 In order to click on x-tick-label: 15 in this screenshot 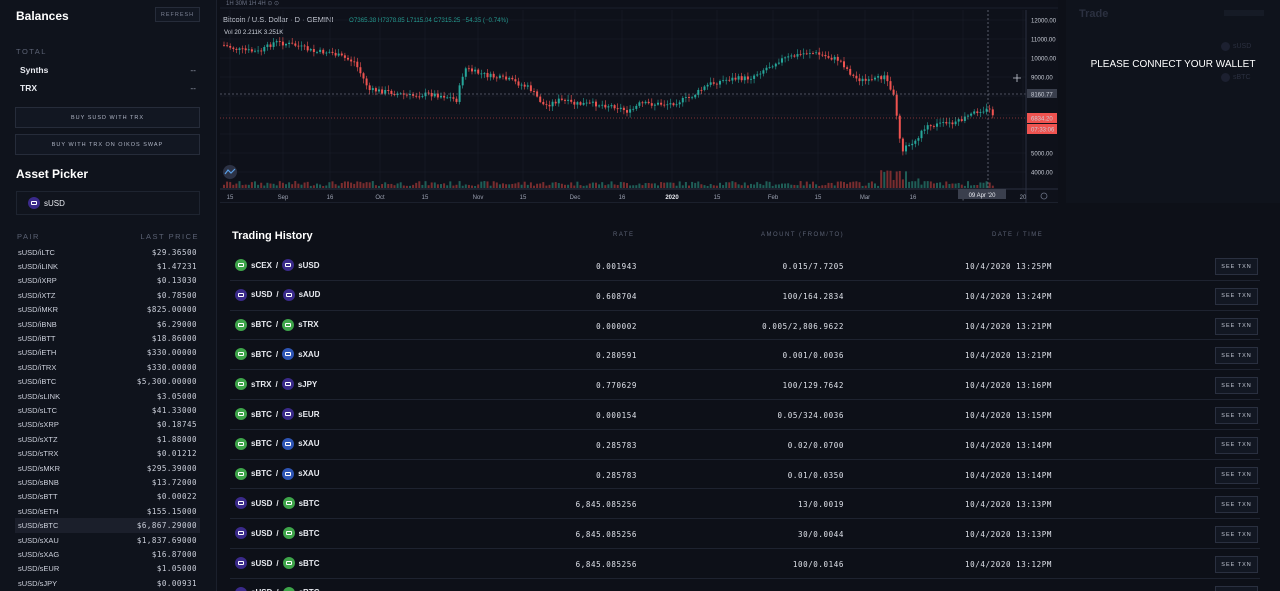, I will do `click(425, 198)`.